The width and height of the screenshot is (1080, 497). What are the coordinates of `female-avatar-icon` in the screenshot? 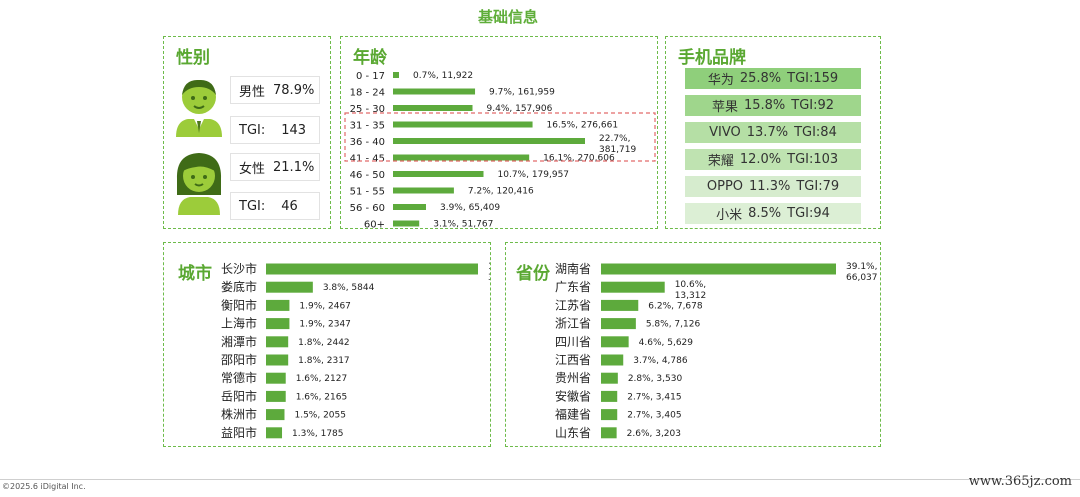 It's located at (199, 184).